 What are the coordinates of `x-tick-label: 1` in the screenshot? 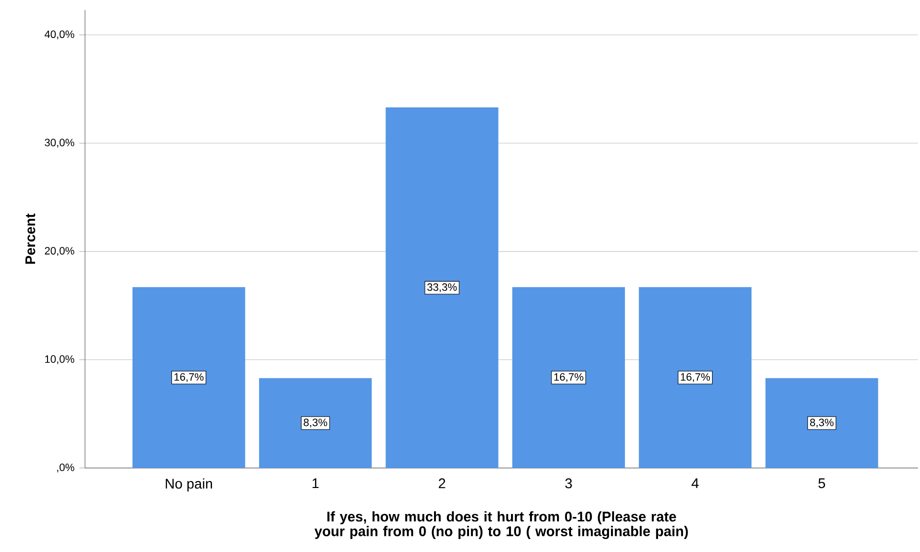 It's located at (315, 483).